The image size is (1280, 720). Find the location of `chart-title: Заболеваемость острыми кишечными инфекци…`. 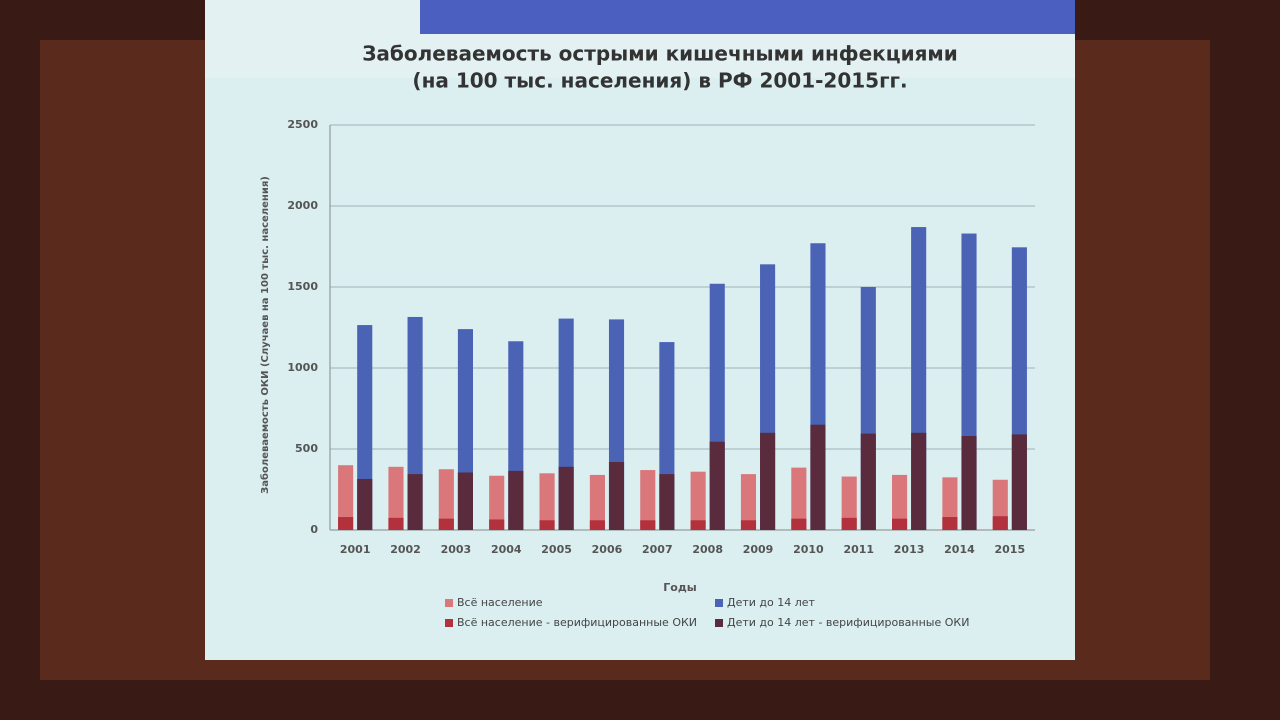

chart-title: Заболеваемость острыми кишечными инфекци… is located at coordinates (660, 54).